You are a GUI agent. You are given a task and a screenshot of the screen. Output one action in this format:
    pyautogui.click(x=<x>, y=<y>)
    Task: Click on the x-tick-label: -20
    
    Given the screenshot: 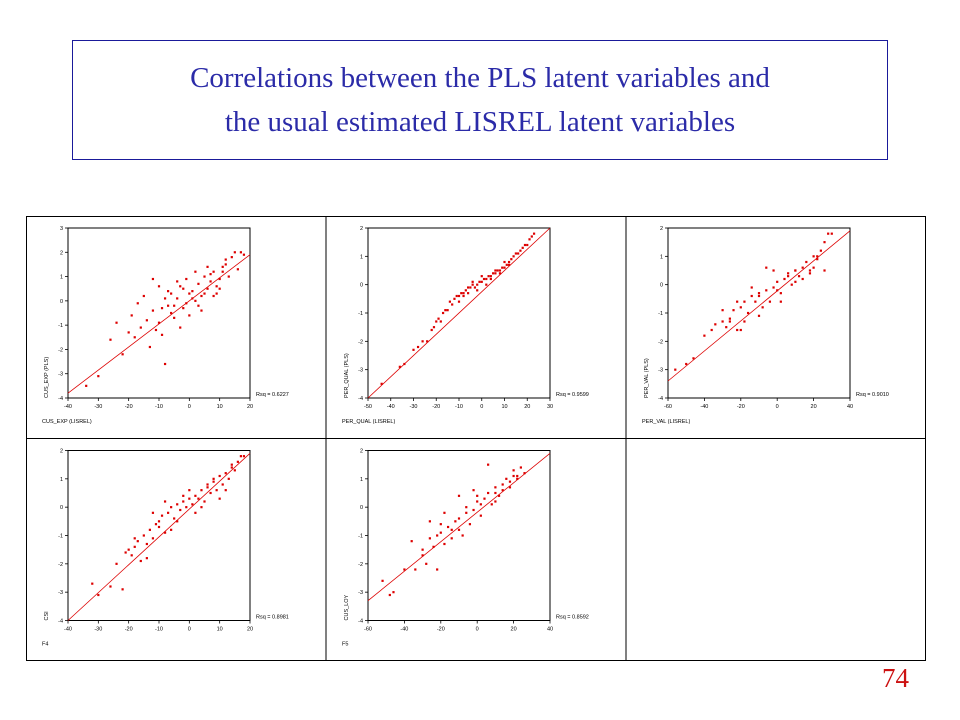 What is the action you would take?
    pyautogui.click(x=436, y=407)
    